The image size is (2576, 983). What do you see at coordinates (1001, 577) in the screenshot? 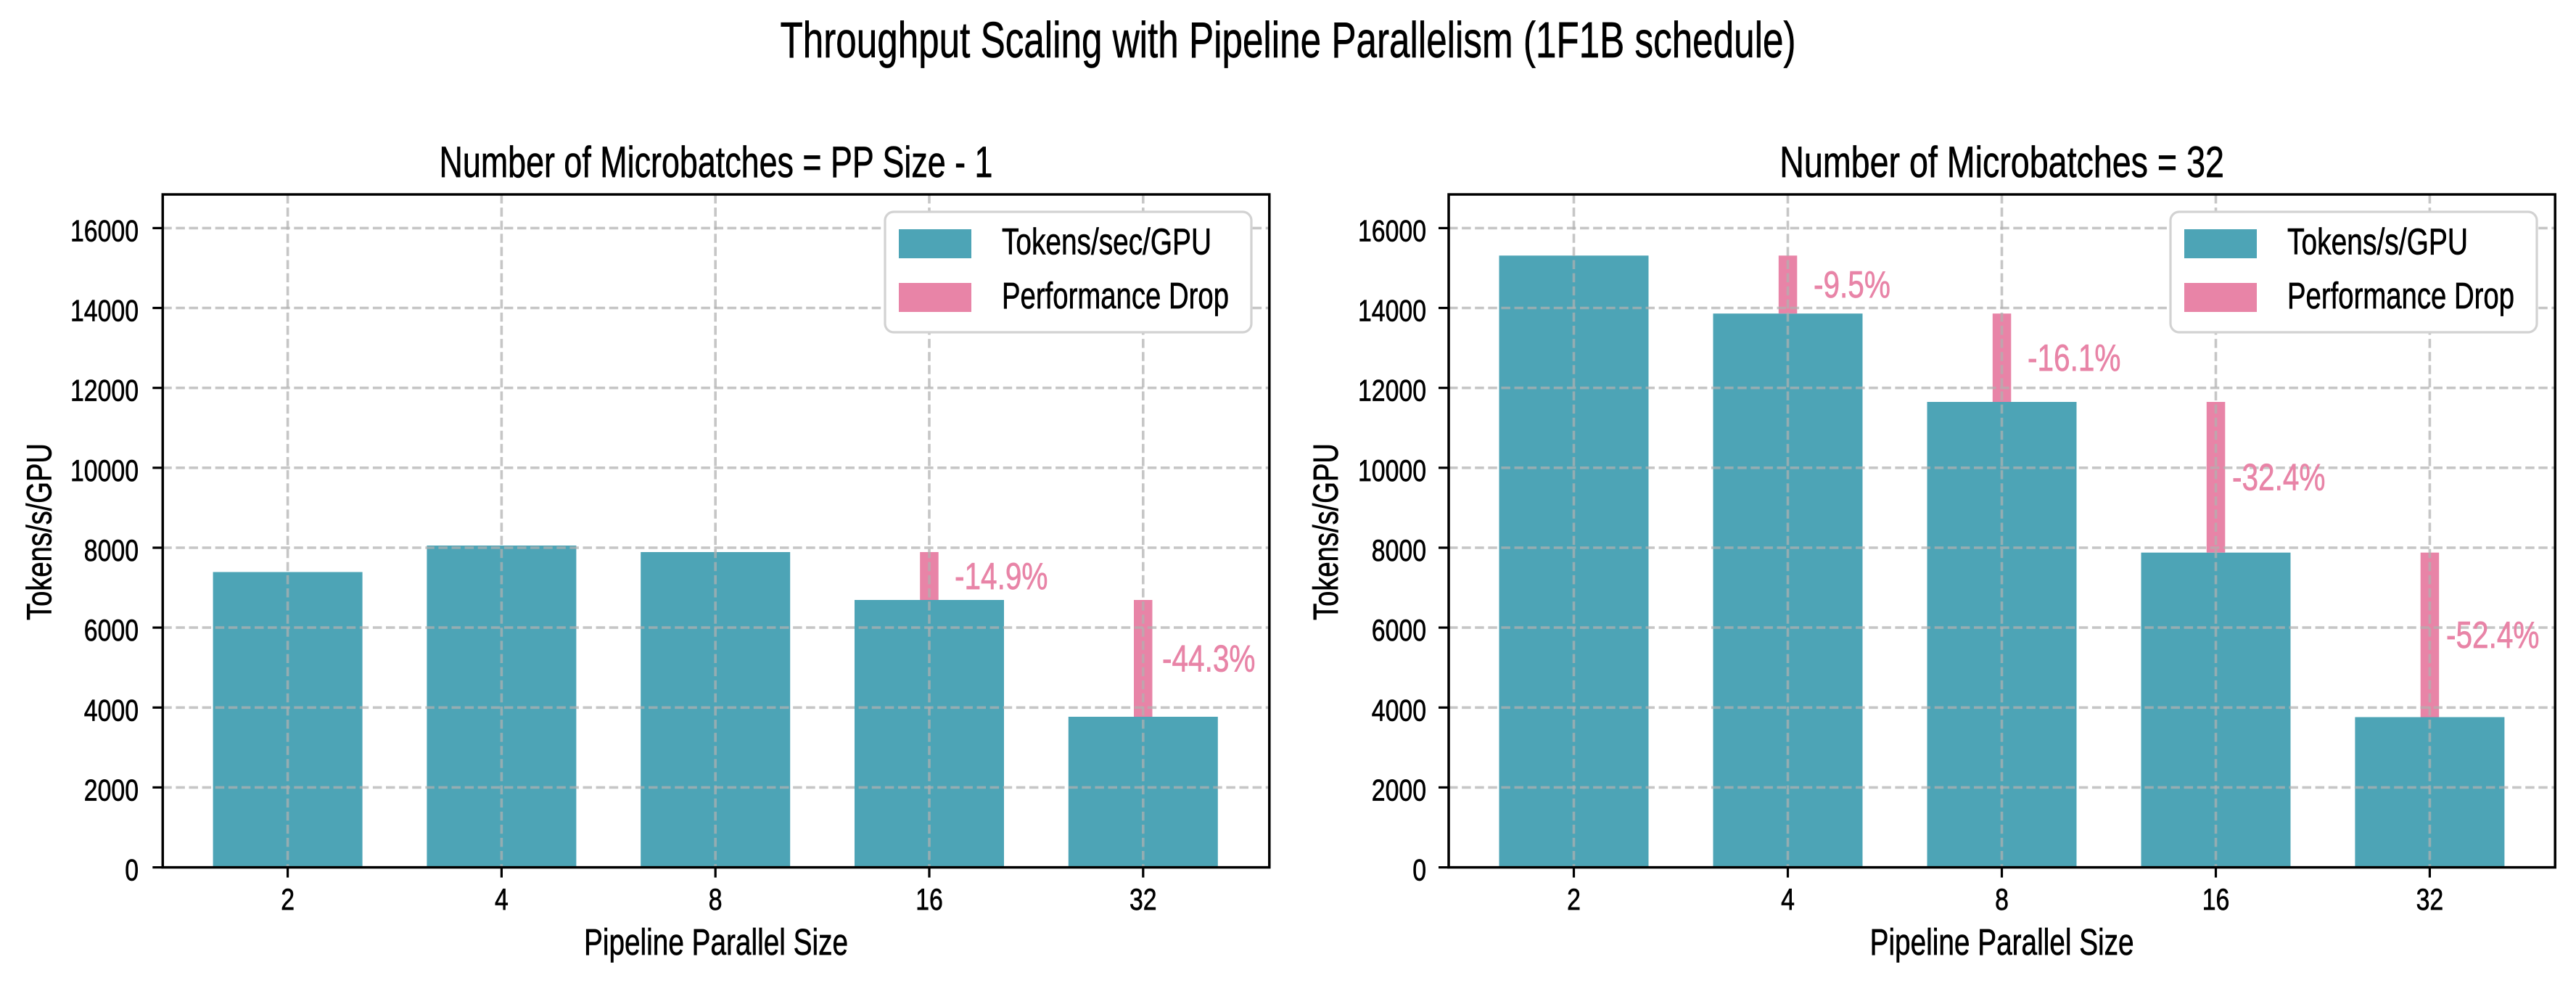
I see `svg-text: -14.9%` at bounding box center [1001, 577].